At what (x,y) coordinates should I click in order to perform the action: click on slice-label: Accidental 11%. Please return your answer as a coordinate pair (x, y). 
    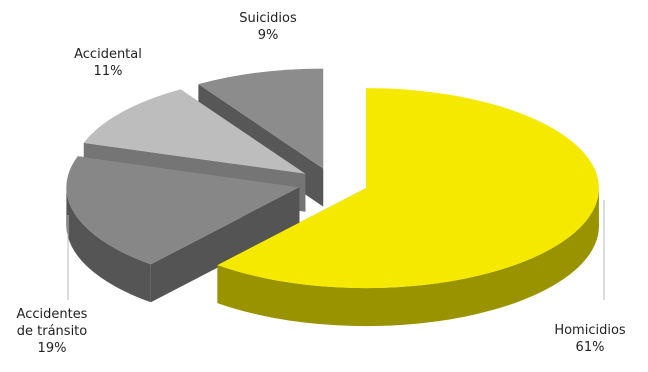
    Looking at the image, I should click on (108, 63).